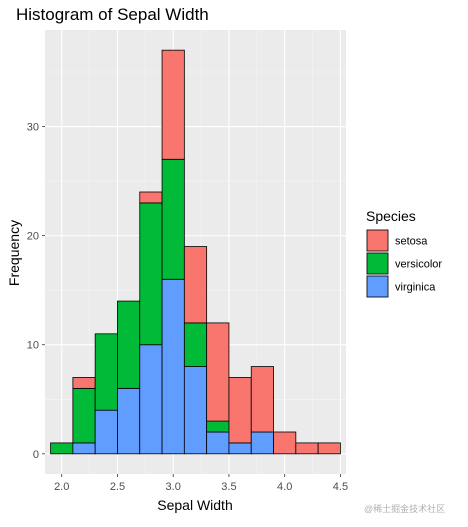 This screenshot has height=527, width=468. What do you see at coordinates (377, 240) in the screenshot?
I see `legend-swatch-setosa` at bounding box center [377, 240].